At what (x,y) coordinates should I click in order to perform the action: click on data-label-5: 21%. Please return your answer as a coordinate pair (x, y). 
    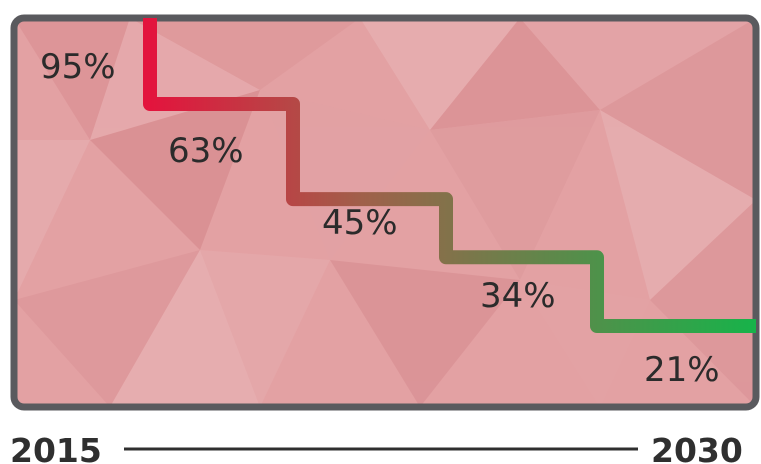
    Looking at the image, I should click on (682, 370).